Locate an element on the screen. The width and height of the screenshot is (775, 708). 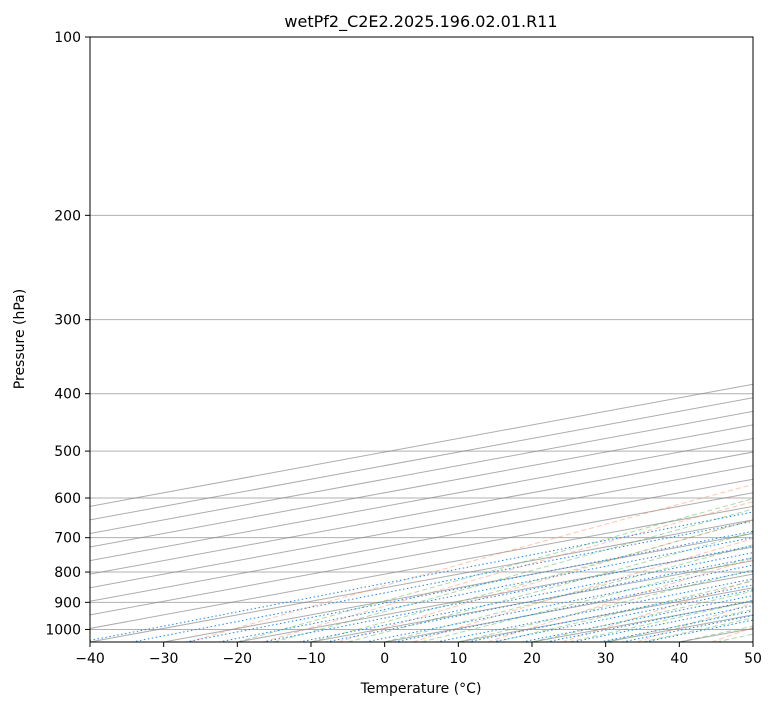
x-tick-label: 50 is located at coordinates (753, 659).